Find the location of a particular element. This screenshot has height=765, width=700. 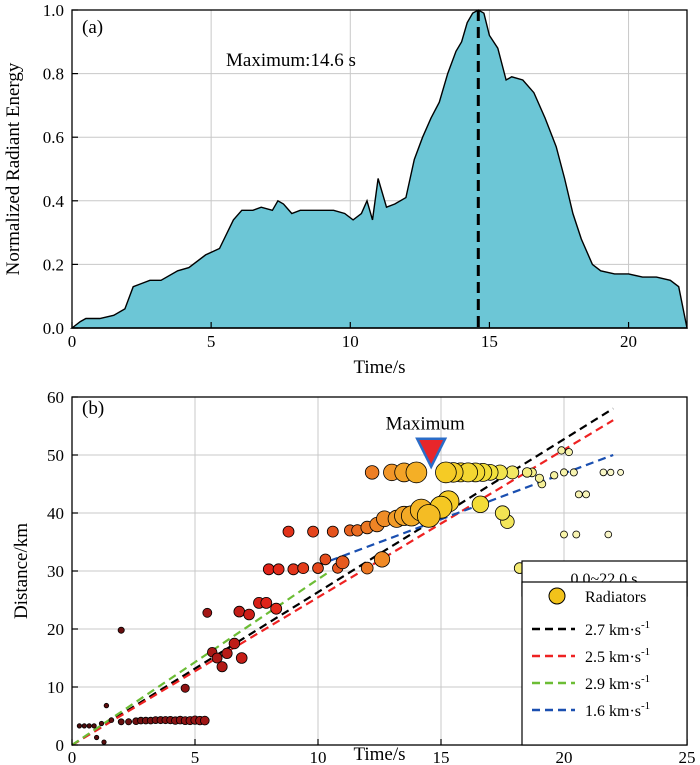

maximum-time-annotation: Maximum:14.6 s is located at coordinates (291, 60).